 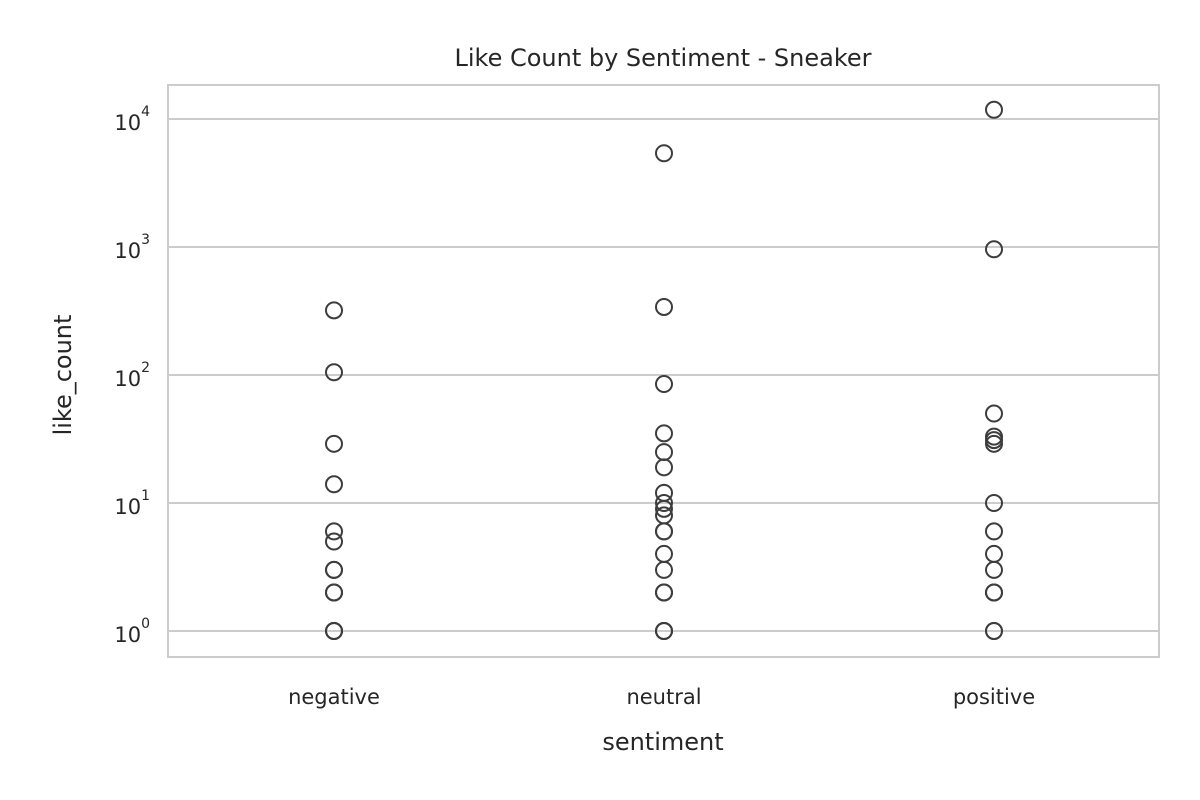 I want to click on y-tick-label: 10⁴, so click(x=132, y=119).